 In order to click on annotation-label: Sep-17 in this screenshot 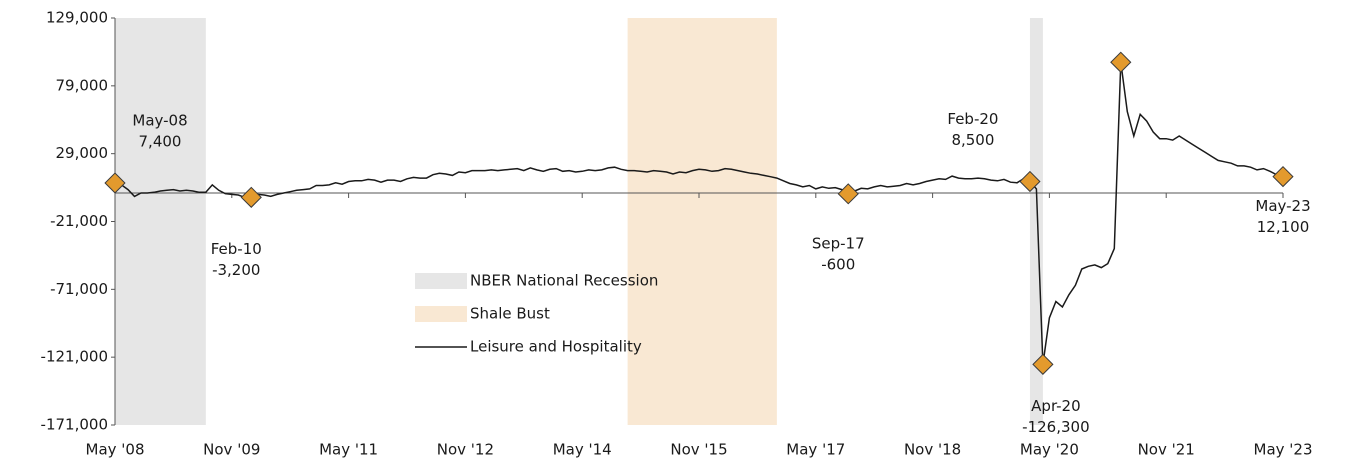, I will do `click(838, 243)`.